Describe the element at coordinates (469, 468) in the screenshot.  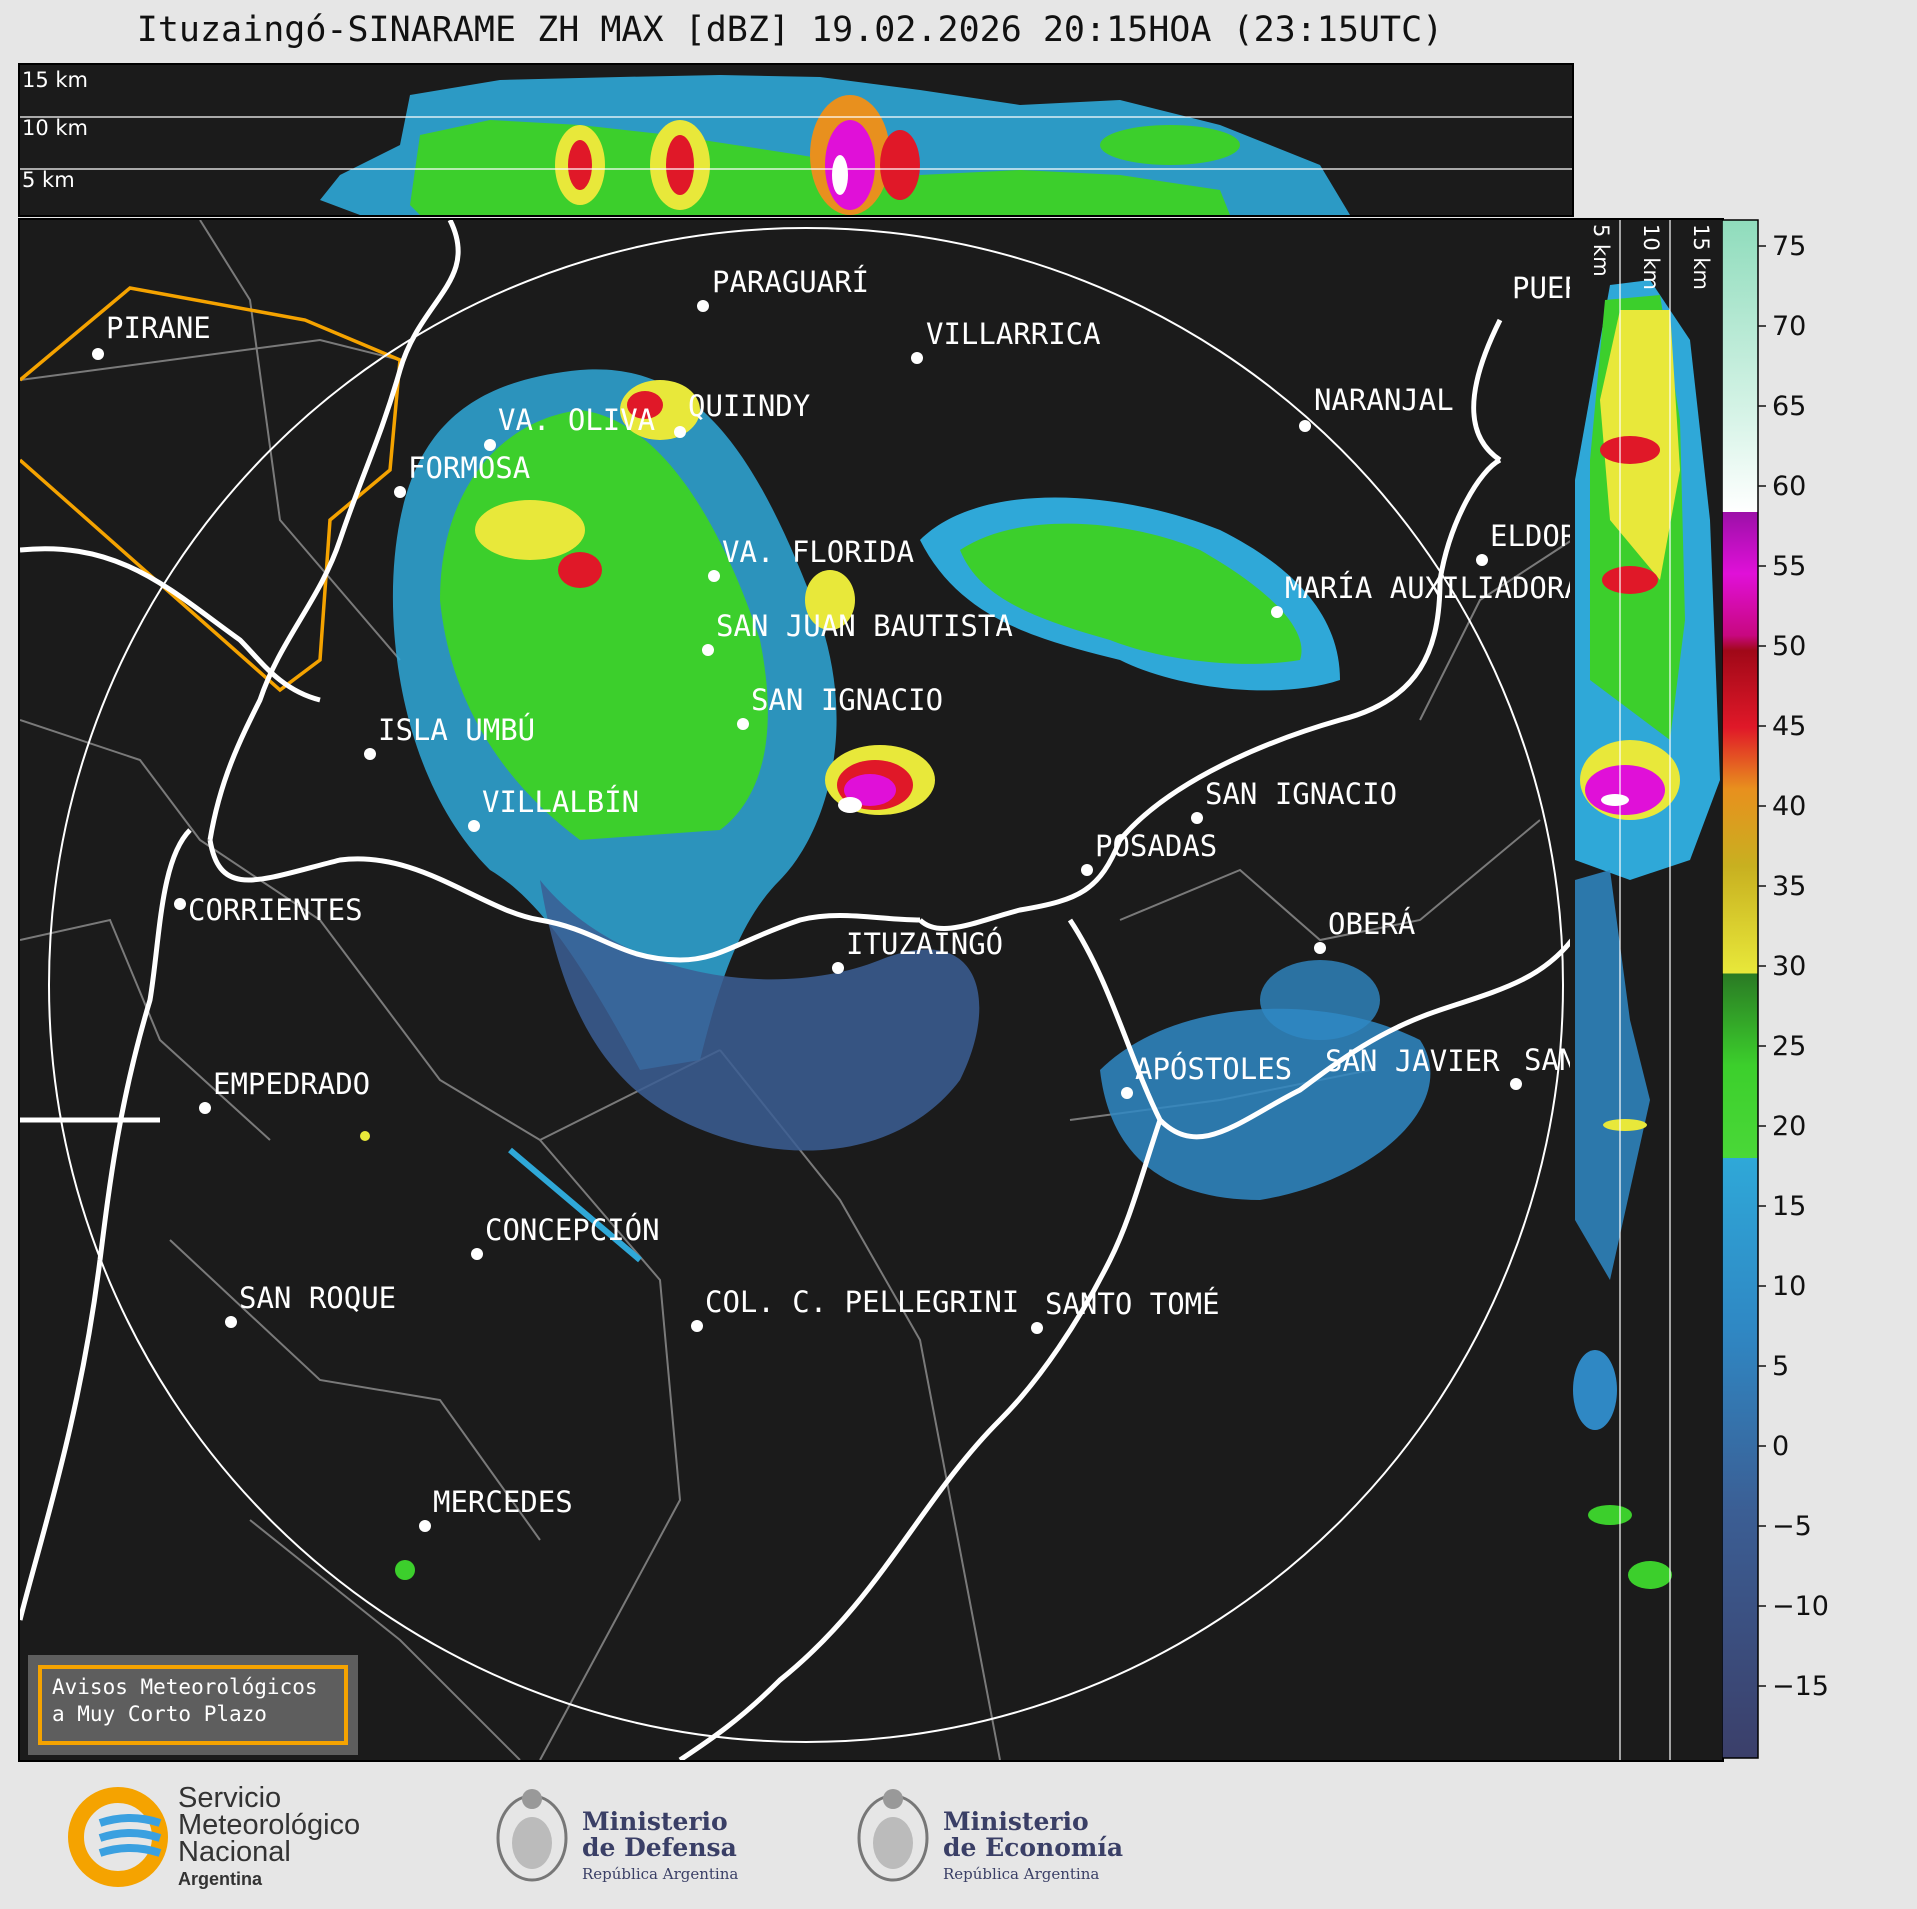
I see `city-formosa: FORMOSA` at that location.